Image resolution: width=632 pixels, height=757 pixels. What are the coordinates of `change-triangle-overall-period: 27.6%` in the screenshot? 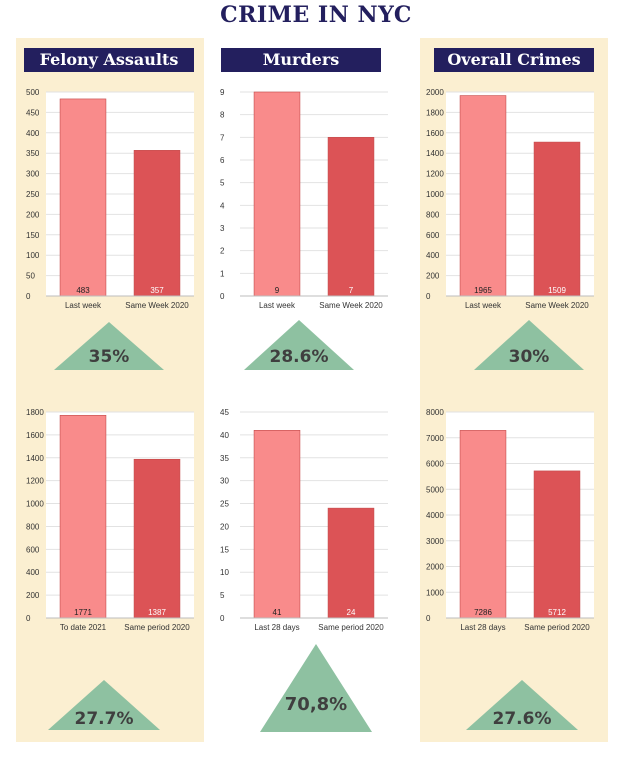 It's located at (522, 706).